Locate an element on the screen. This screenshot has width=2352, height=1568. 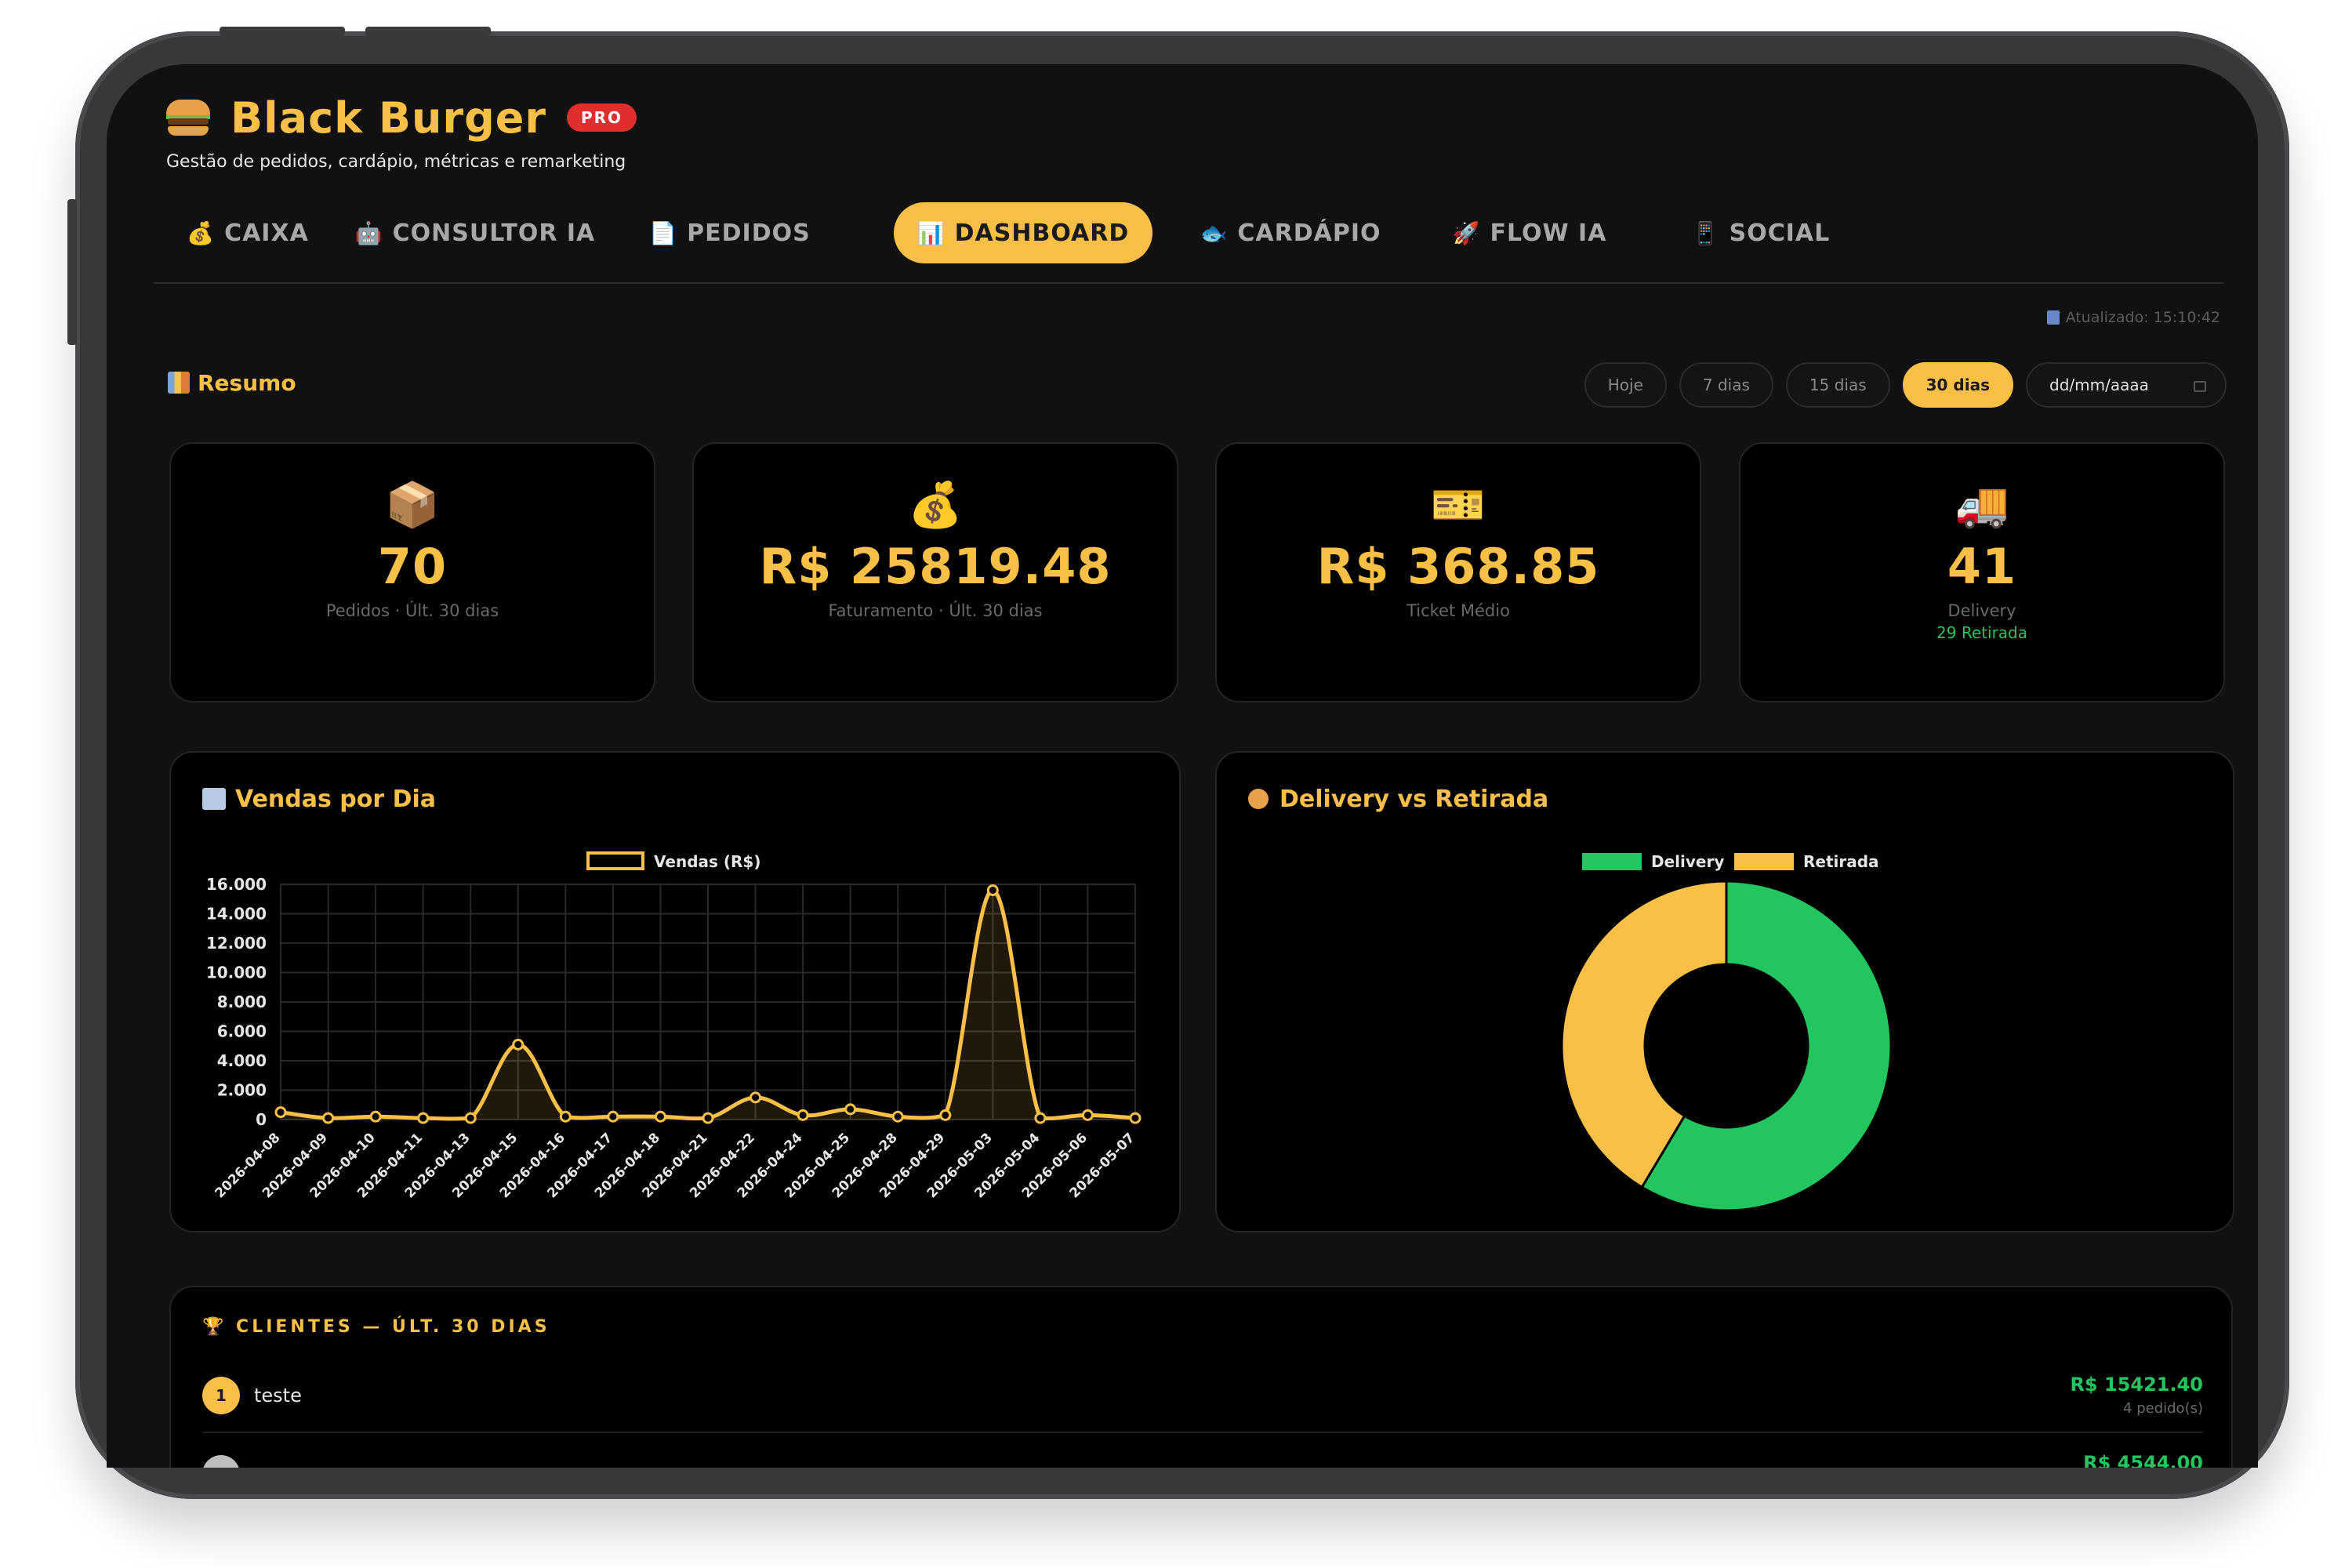
tab-dashboard: 📊 DASHBOARD is located at coordinates (1023, 232).